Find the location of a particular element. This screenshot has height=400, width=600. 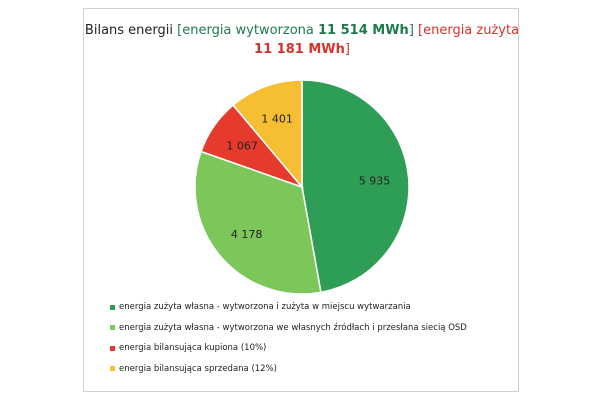

title-produced-value: 11 514 MWh is located at coordinates (363, 30).